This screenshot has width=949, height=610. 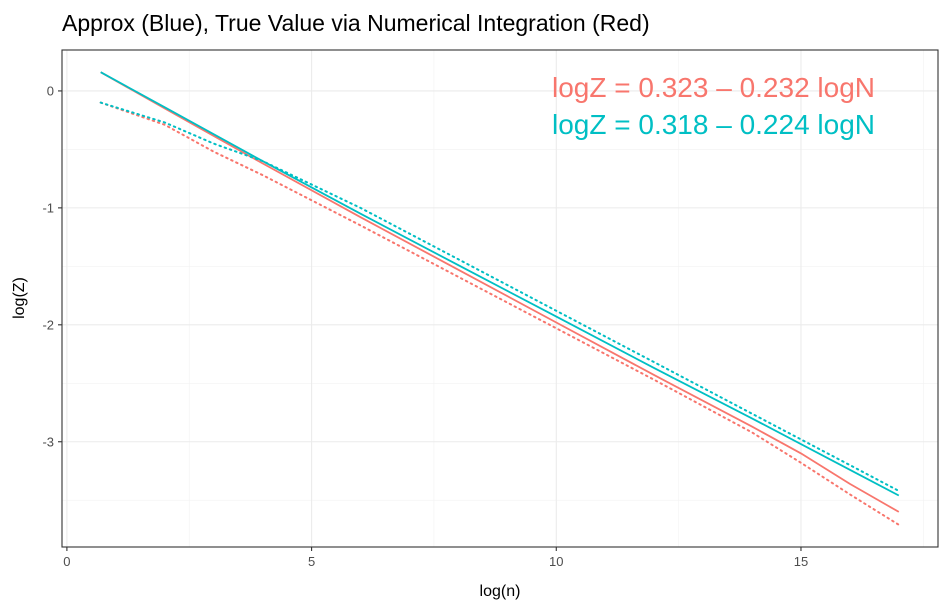 I want to click on x-tick-label: 15, so click(x=801, y=561).